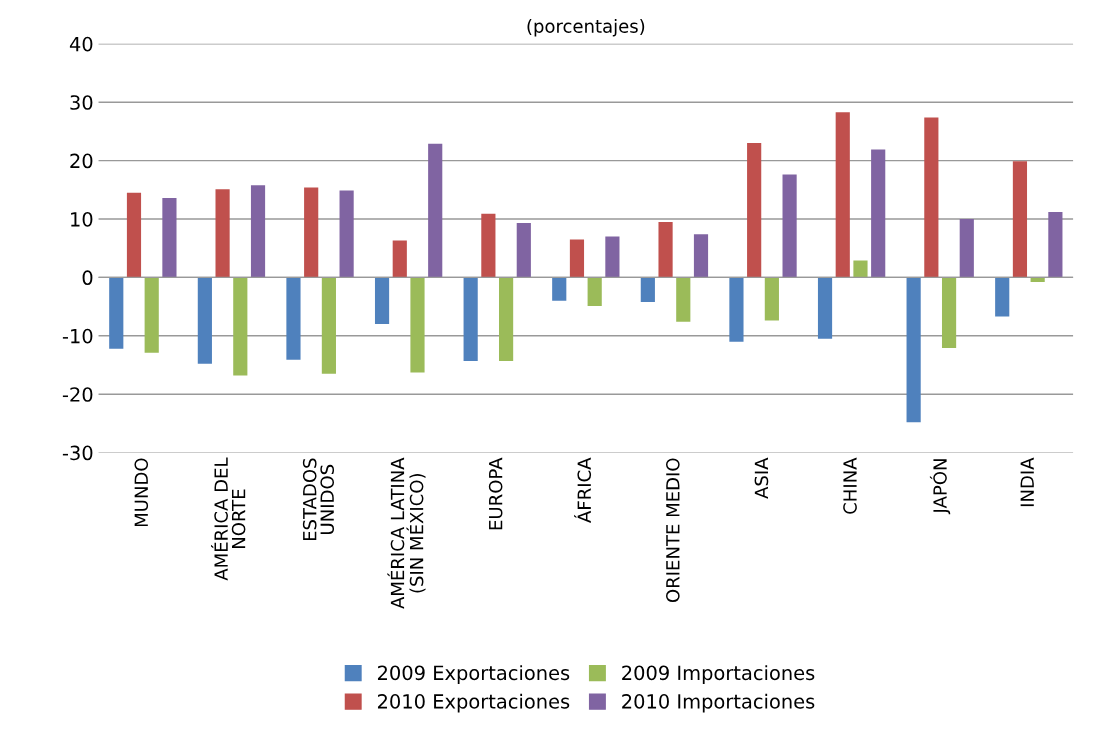 This screenshot has height=730, width=1095. Describe the element at coordinates (81, 161) in the screenshot. I see `y-tick-label: 20` at that location.